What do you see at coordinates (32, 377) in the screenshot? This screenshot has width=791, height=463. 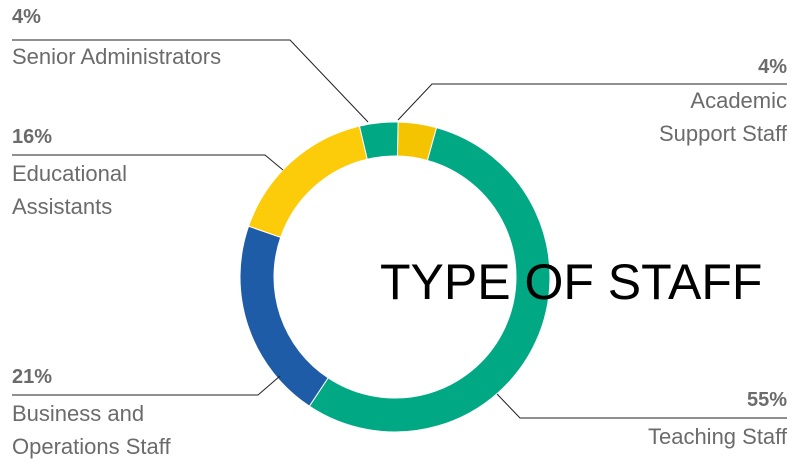 I see `value-label: 21%` at bounding box center [32, 377].